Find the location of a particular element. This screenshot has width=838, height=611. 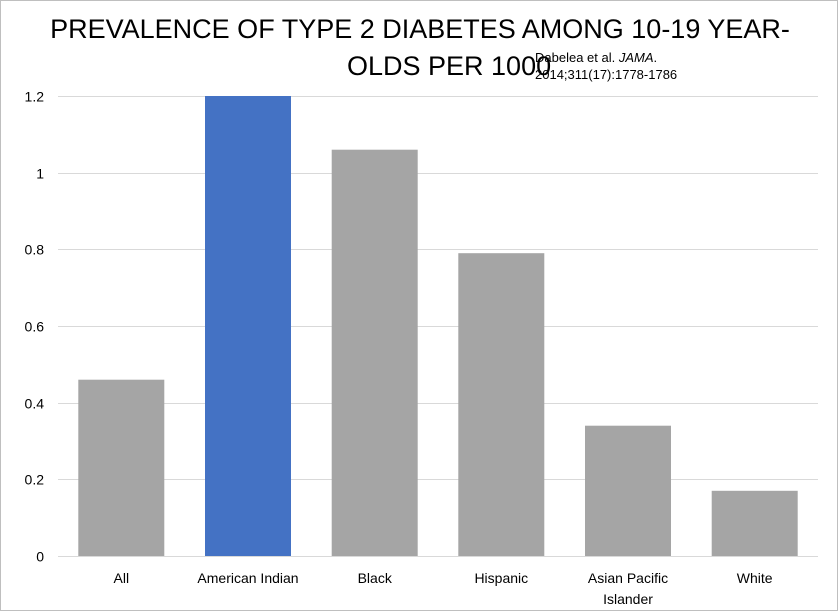

y-tick-label: 0.6 is located at coordinates (35, 327).